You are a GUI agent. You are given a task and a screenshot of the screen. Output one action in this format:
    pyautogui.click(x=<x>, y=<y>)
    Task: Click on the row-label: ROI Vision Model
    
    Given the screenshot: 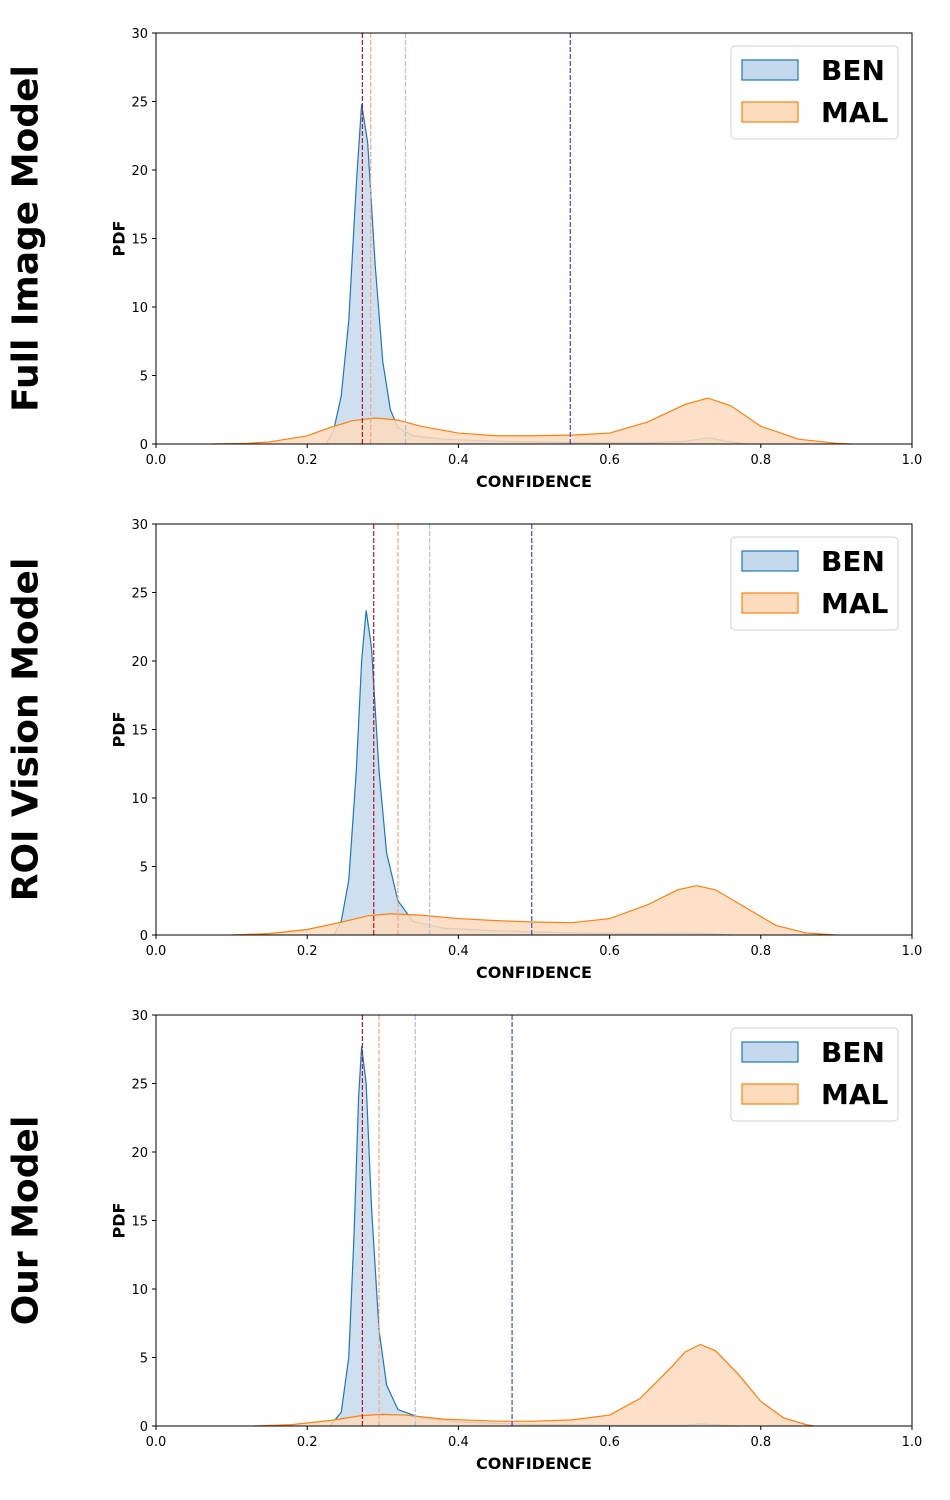 What is the action you would take?
    pyautogui.click(x=26, y=730)
    